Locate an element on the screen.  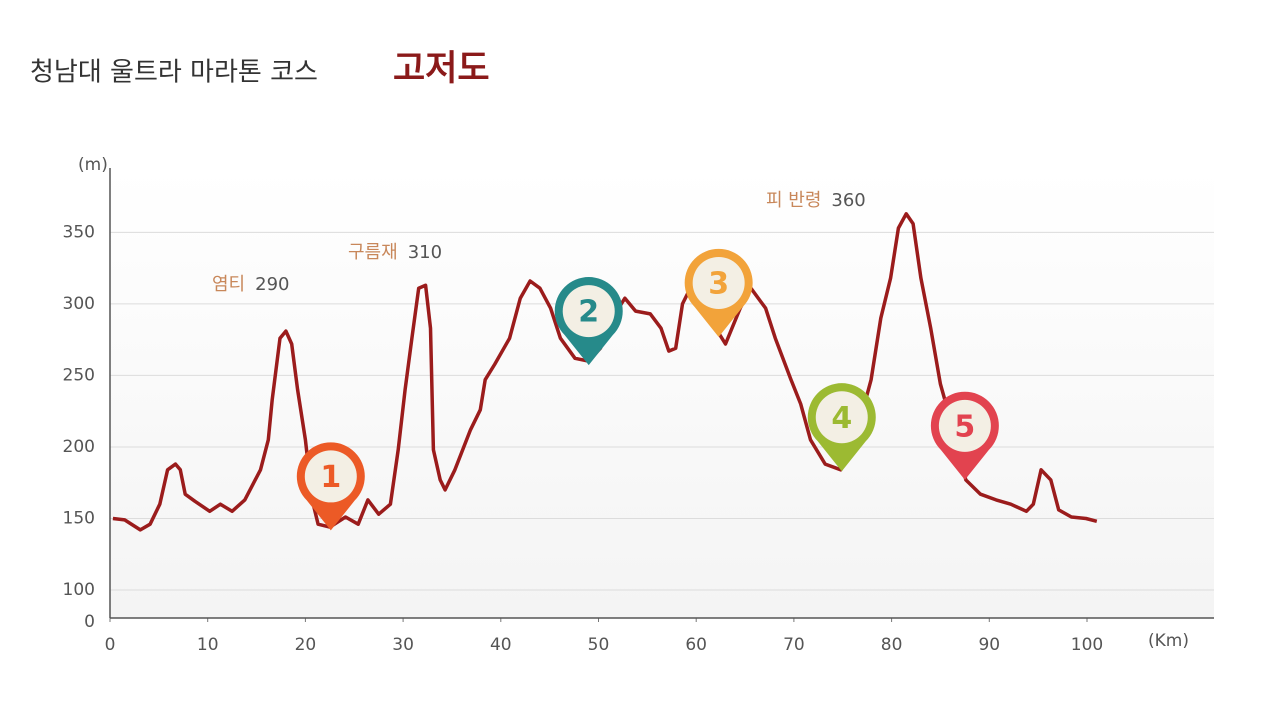
y-tick-label: 0 is located at coordinates (89, 622).